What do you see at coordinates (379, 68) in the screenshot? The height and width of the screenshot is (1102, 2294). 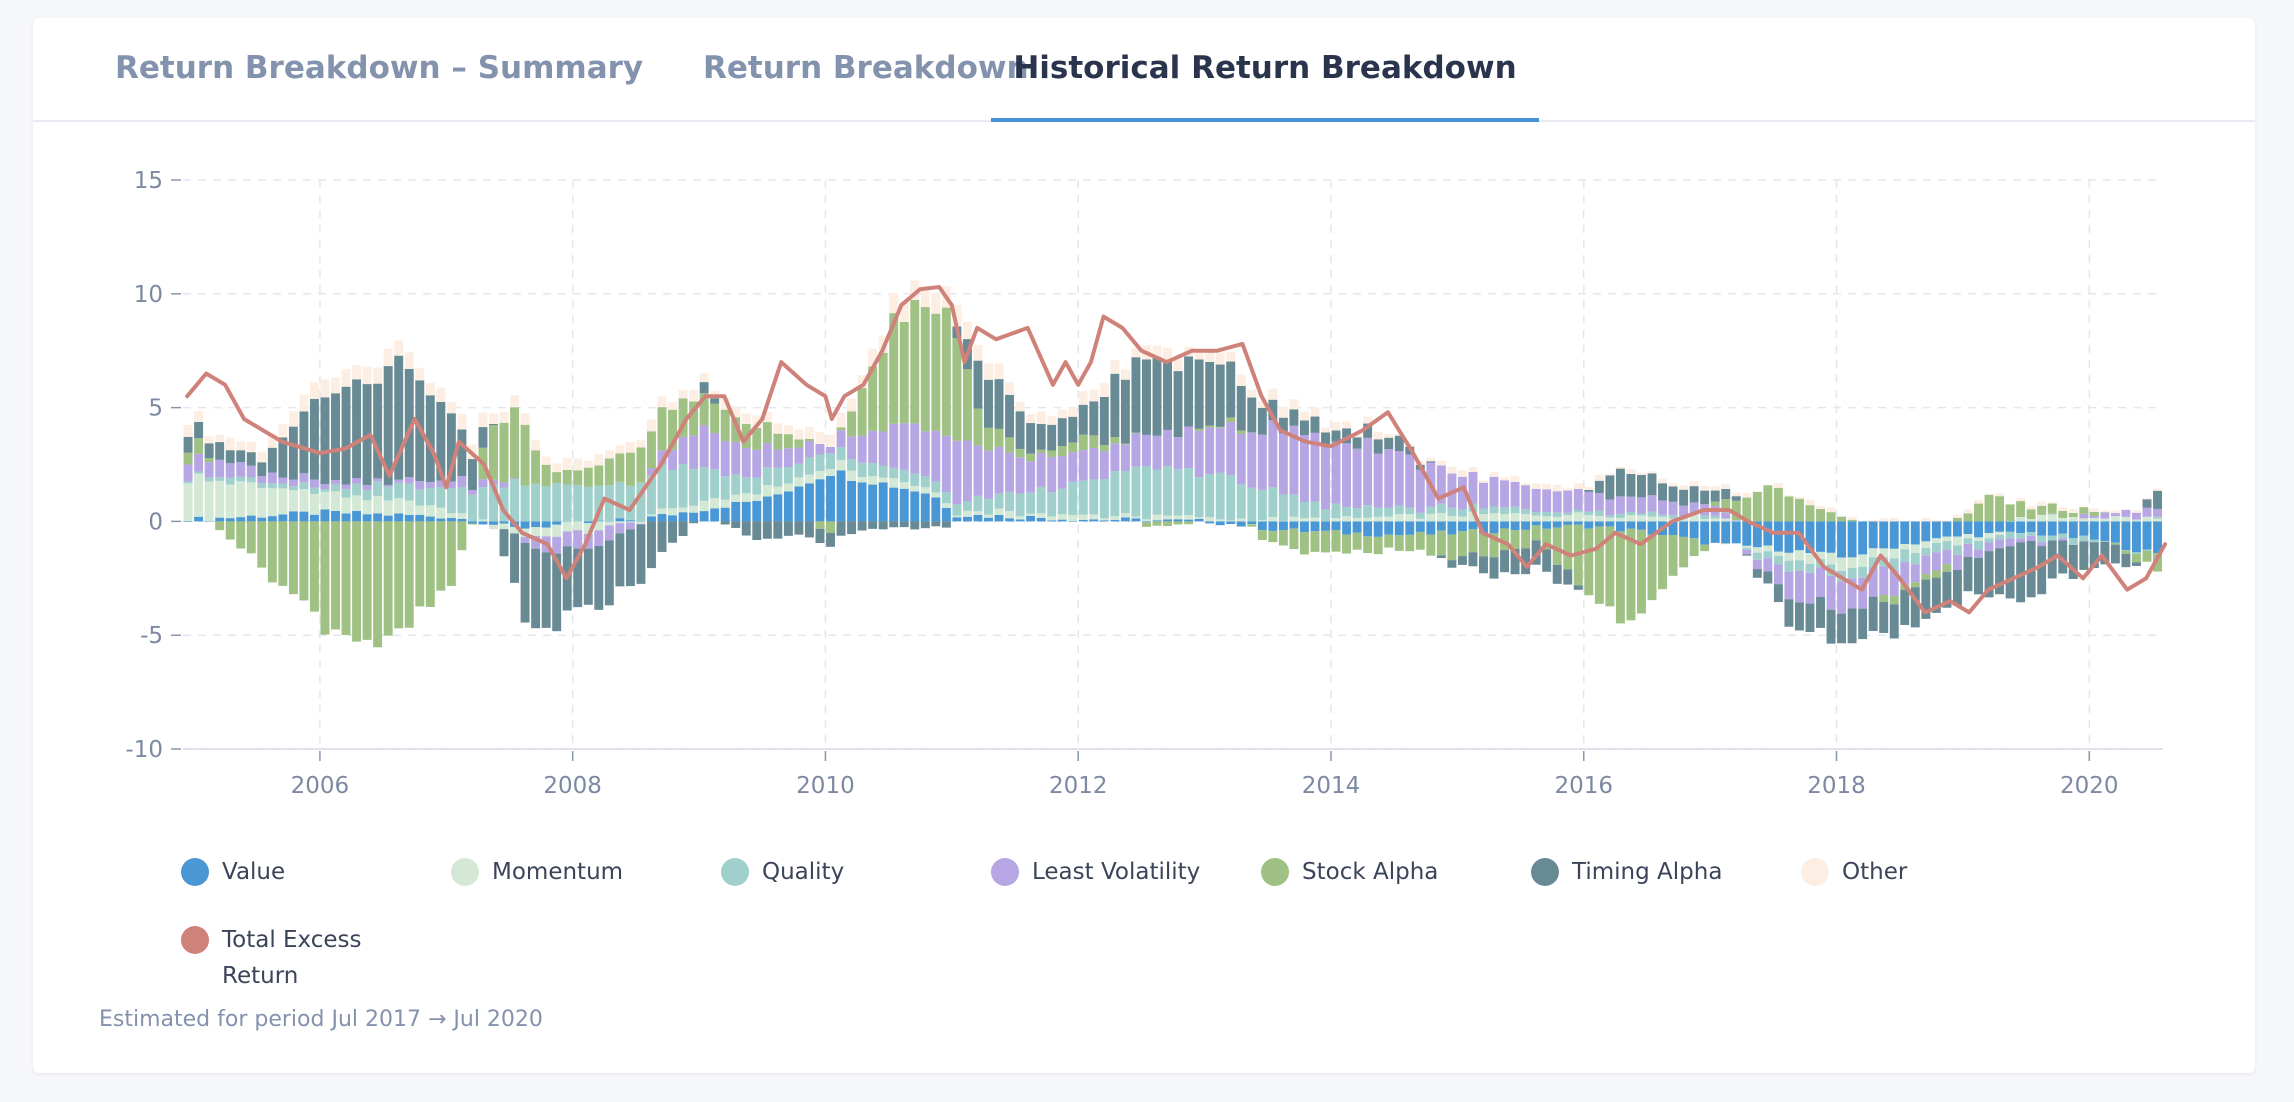 I see `tab-return-breakdown-summary: Return Breakdown – Summary` at bounding box center [379, 68].